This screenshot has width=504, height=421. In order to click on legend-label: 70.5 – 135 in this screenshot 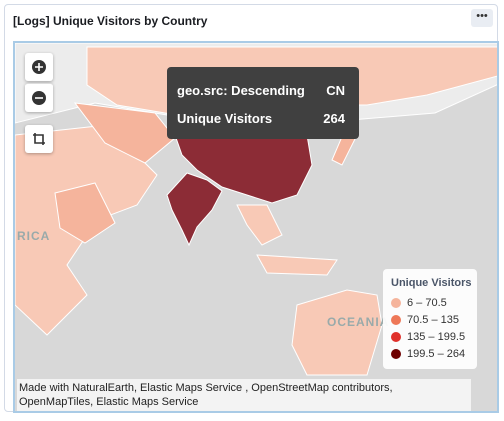, I will do `click(433, 320)`.